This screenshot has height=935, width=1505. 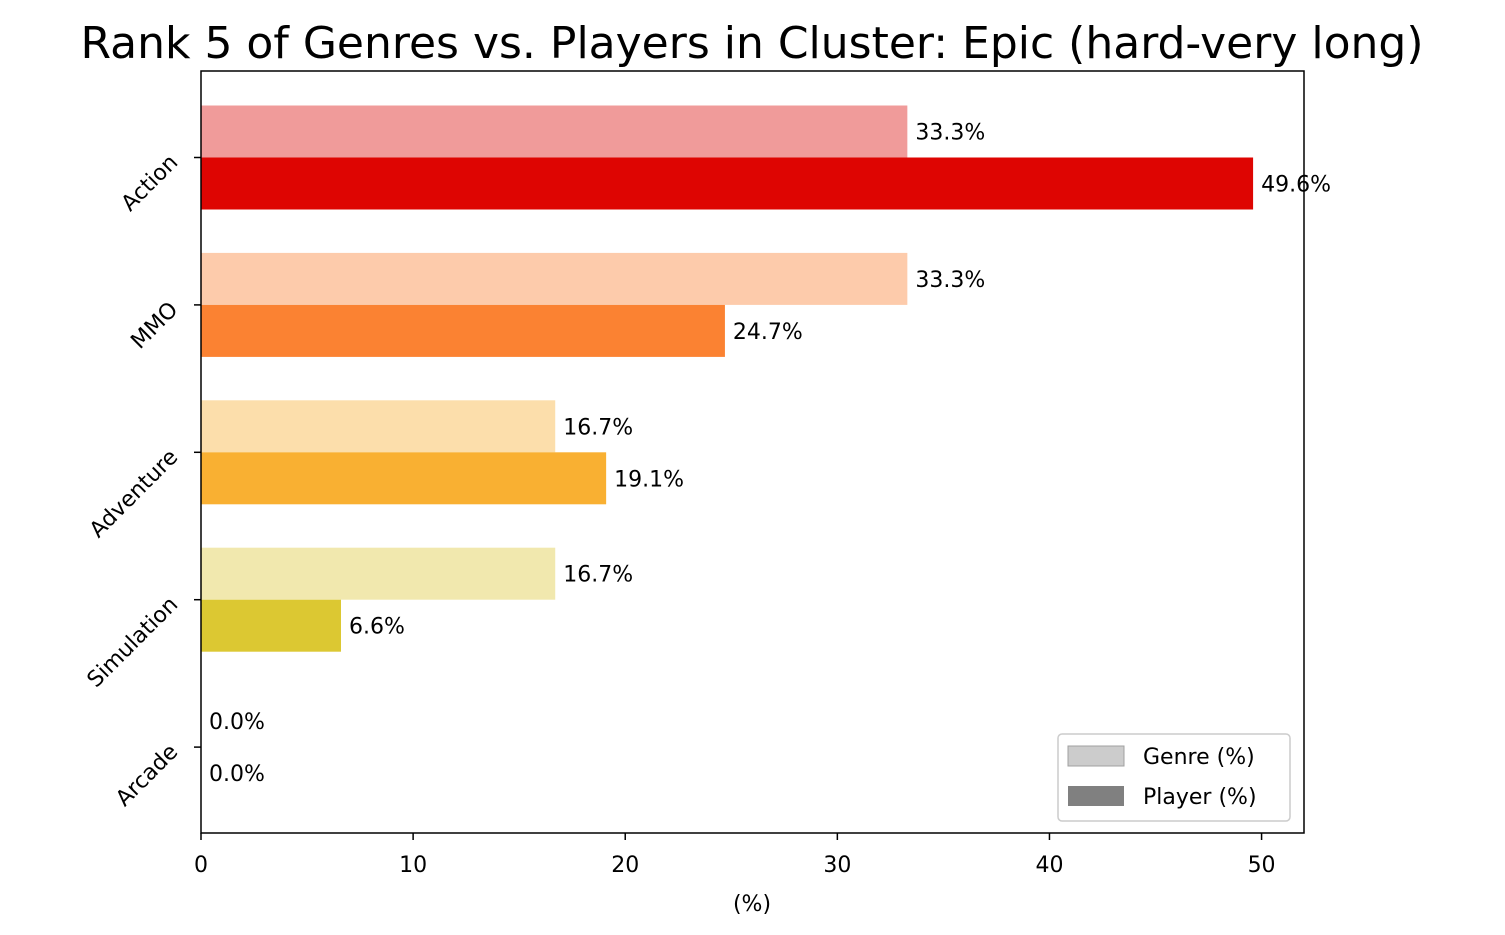 What do you see at coordinates (1096, 796) in the screenshot?
I see `legend-swatch-player` at bounding box center [1096, 796].